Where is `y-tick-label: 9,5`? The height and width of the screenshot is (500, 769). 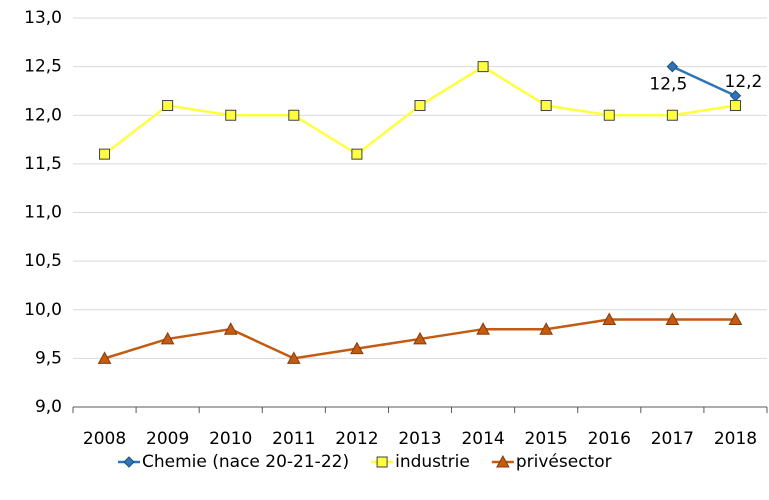 y-tick-label: 9,5 is located at coordinates (48, 358).